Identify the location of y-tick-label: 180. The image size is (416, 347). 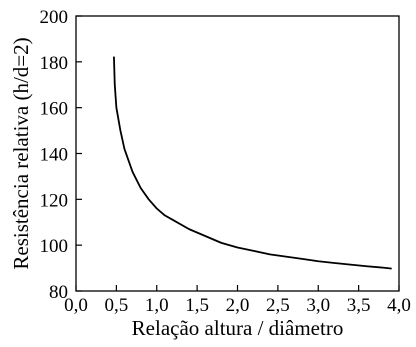
(54, 63).